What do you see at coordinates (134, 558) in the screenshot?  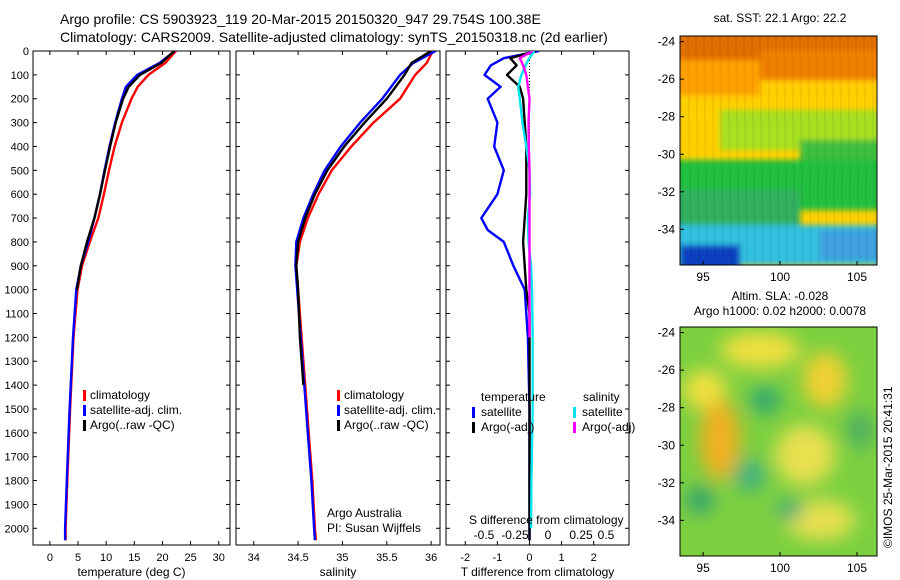 I see `xtick-label: 15` at bounding box center [134, 558].